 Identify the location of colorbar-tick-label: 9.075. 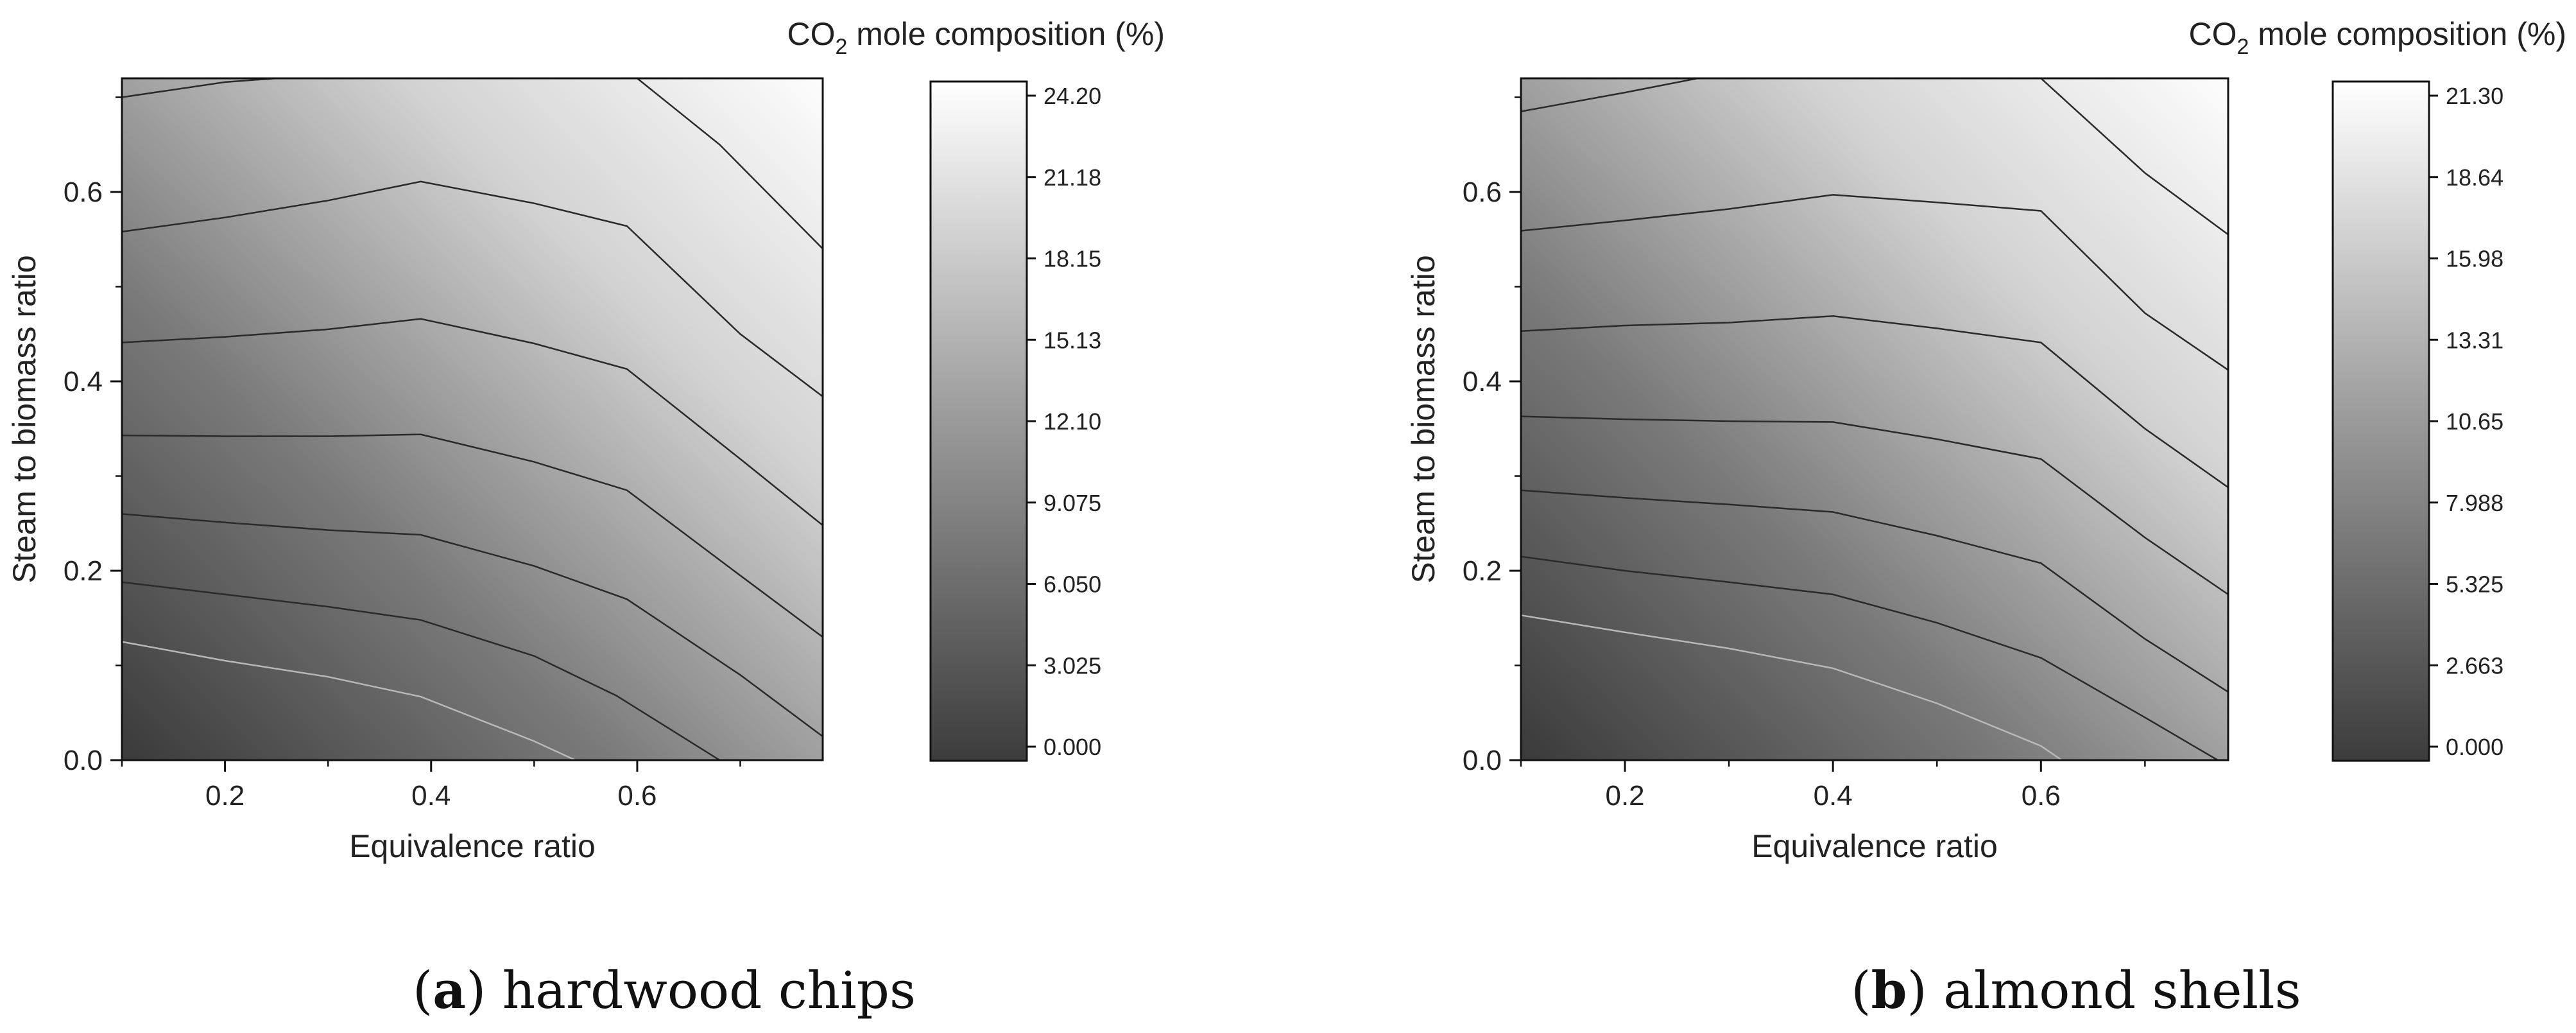
(1072, 503).